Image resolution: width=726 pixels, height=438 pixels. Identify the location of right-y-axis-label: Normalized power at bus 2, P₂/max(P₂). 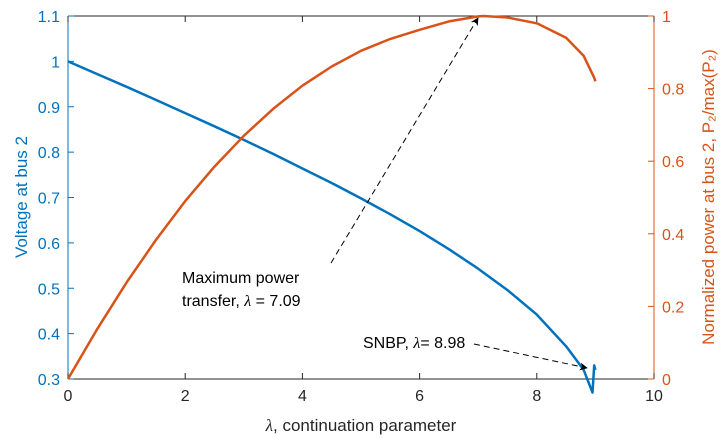
(708, 197).